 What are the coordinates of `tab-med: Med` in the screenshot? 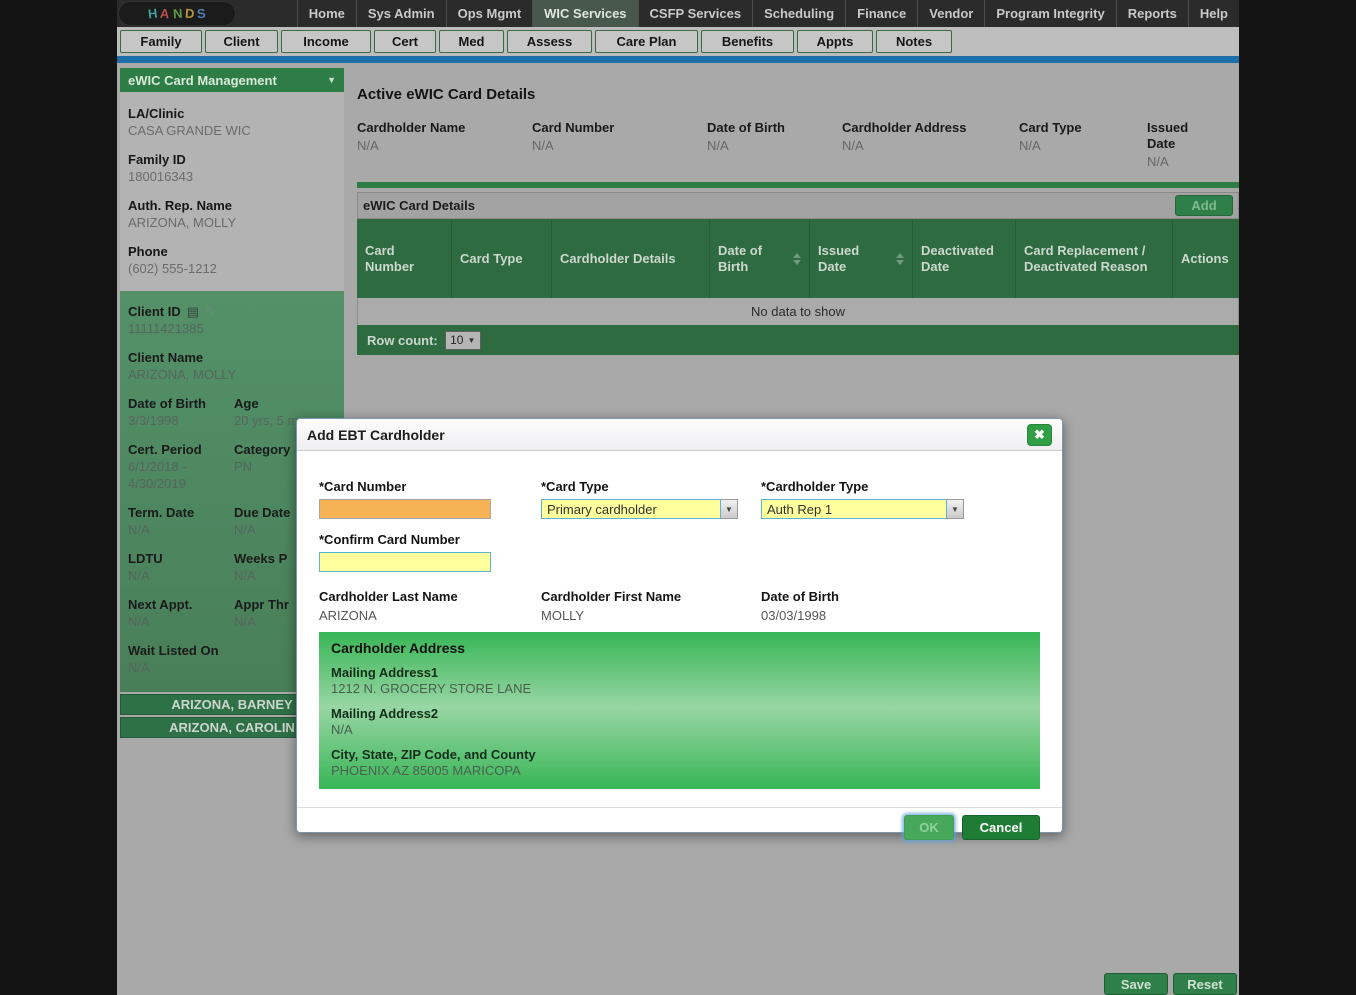 It's located at (471, 41).